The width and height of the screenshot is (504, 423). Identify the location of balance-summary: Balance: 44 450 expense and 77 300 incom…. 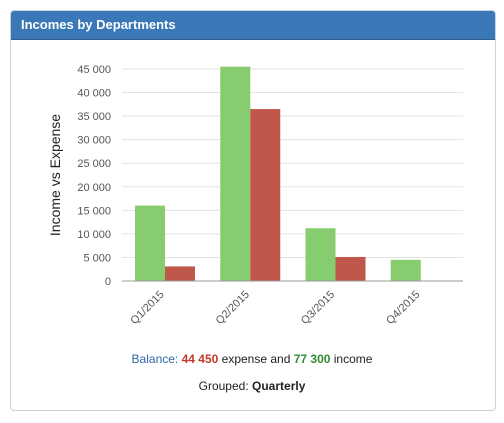
(252, 359).